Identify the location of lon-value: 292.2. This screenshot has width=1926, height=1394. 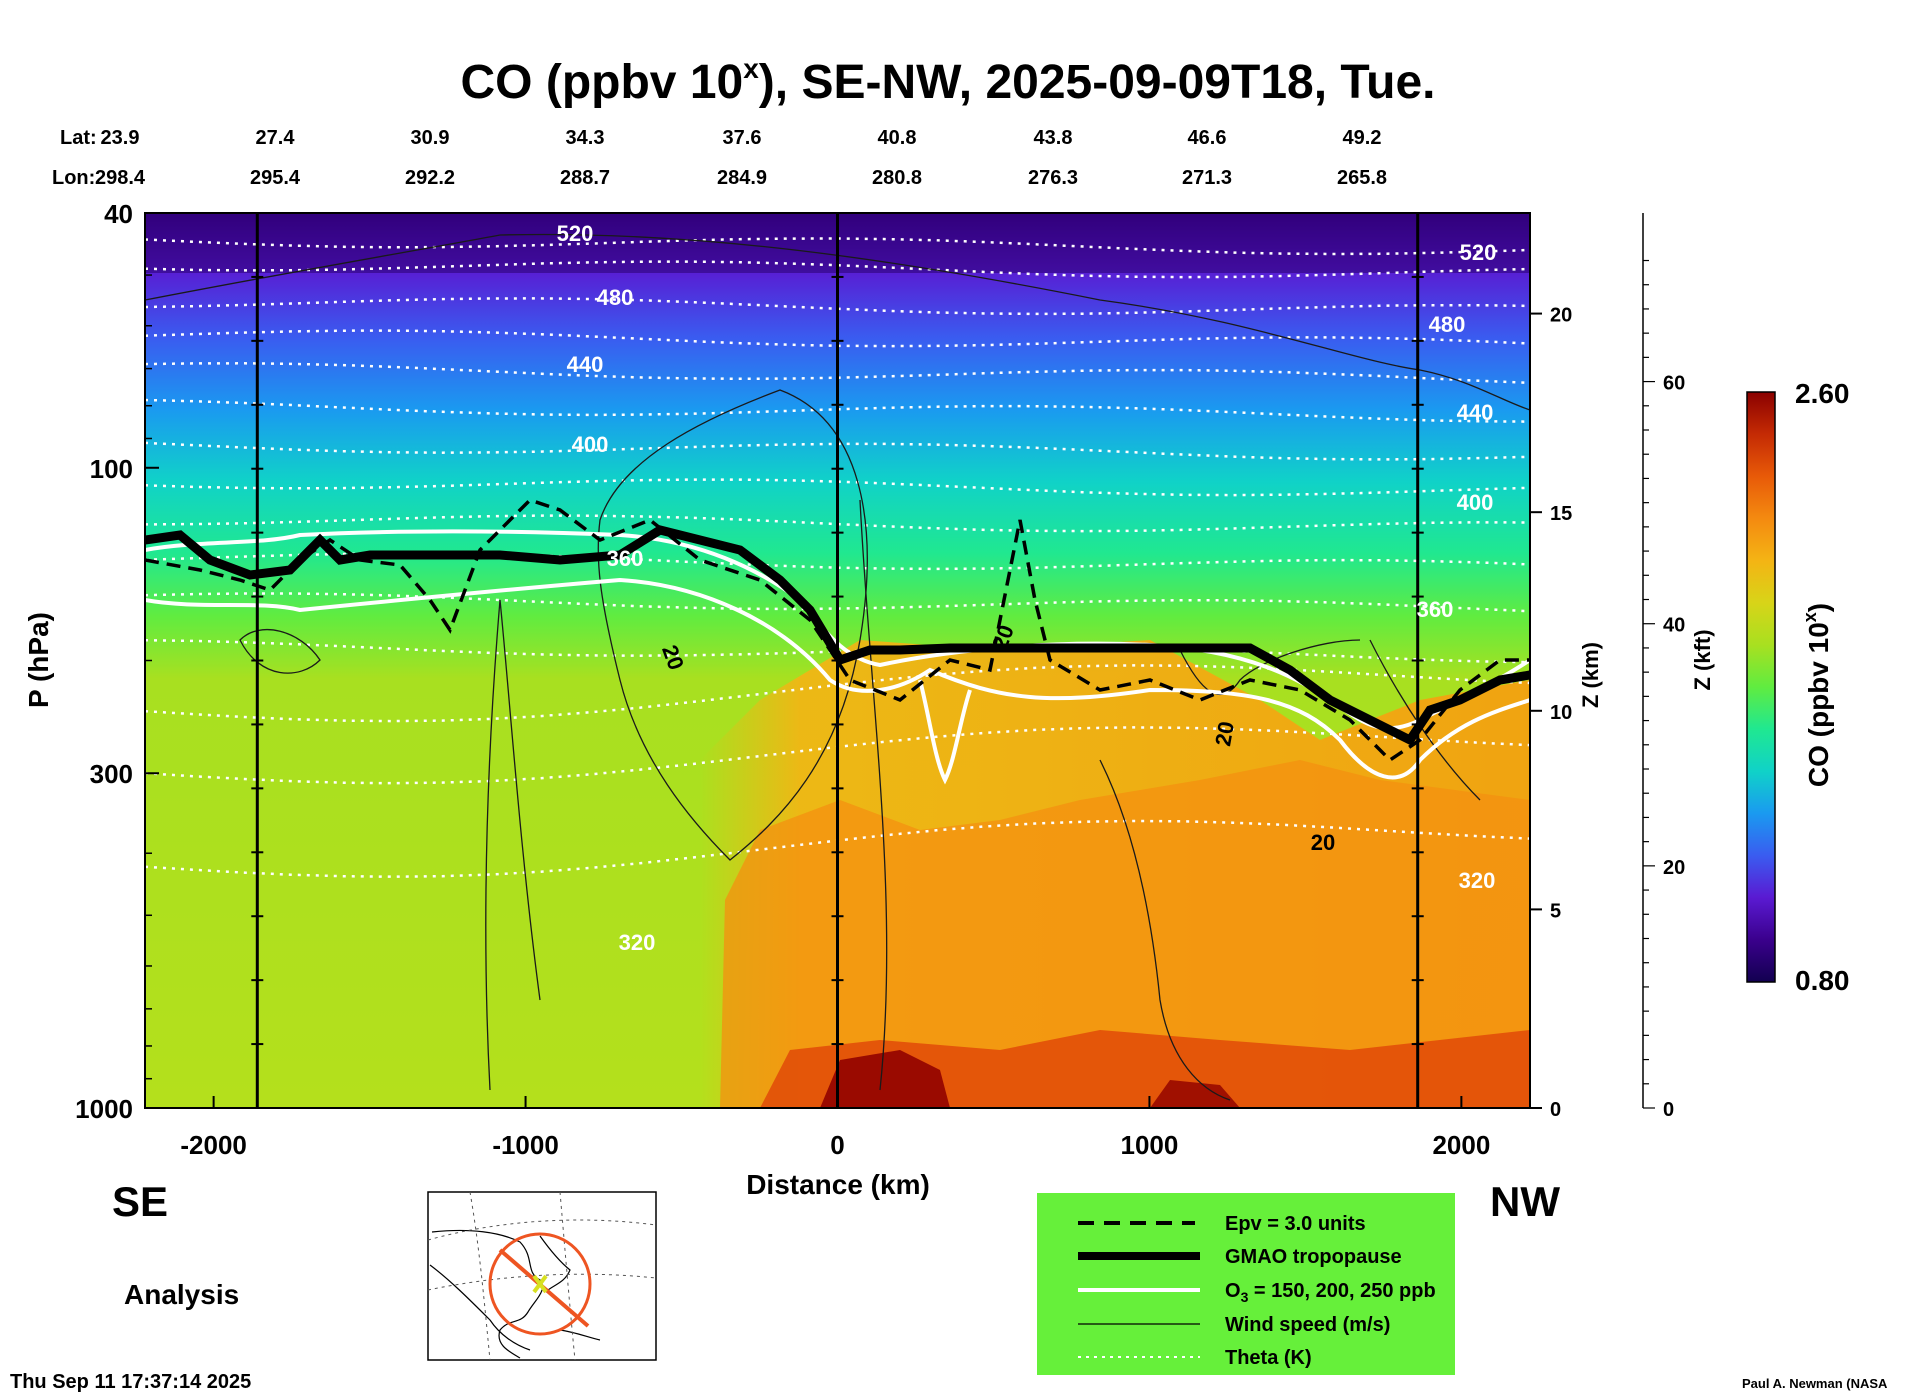
(430, 178).